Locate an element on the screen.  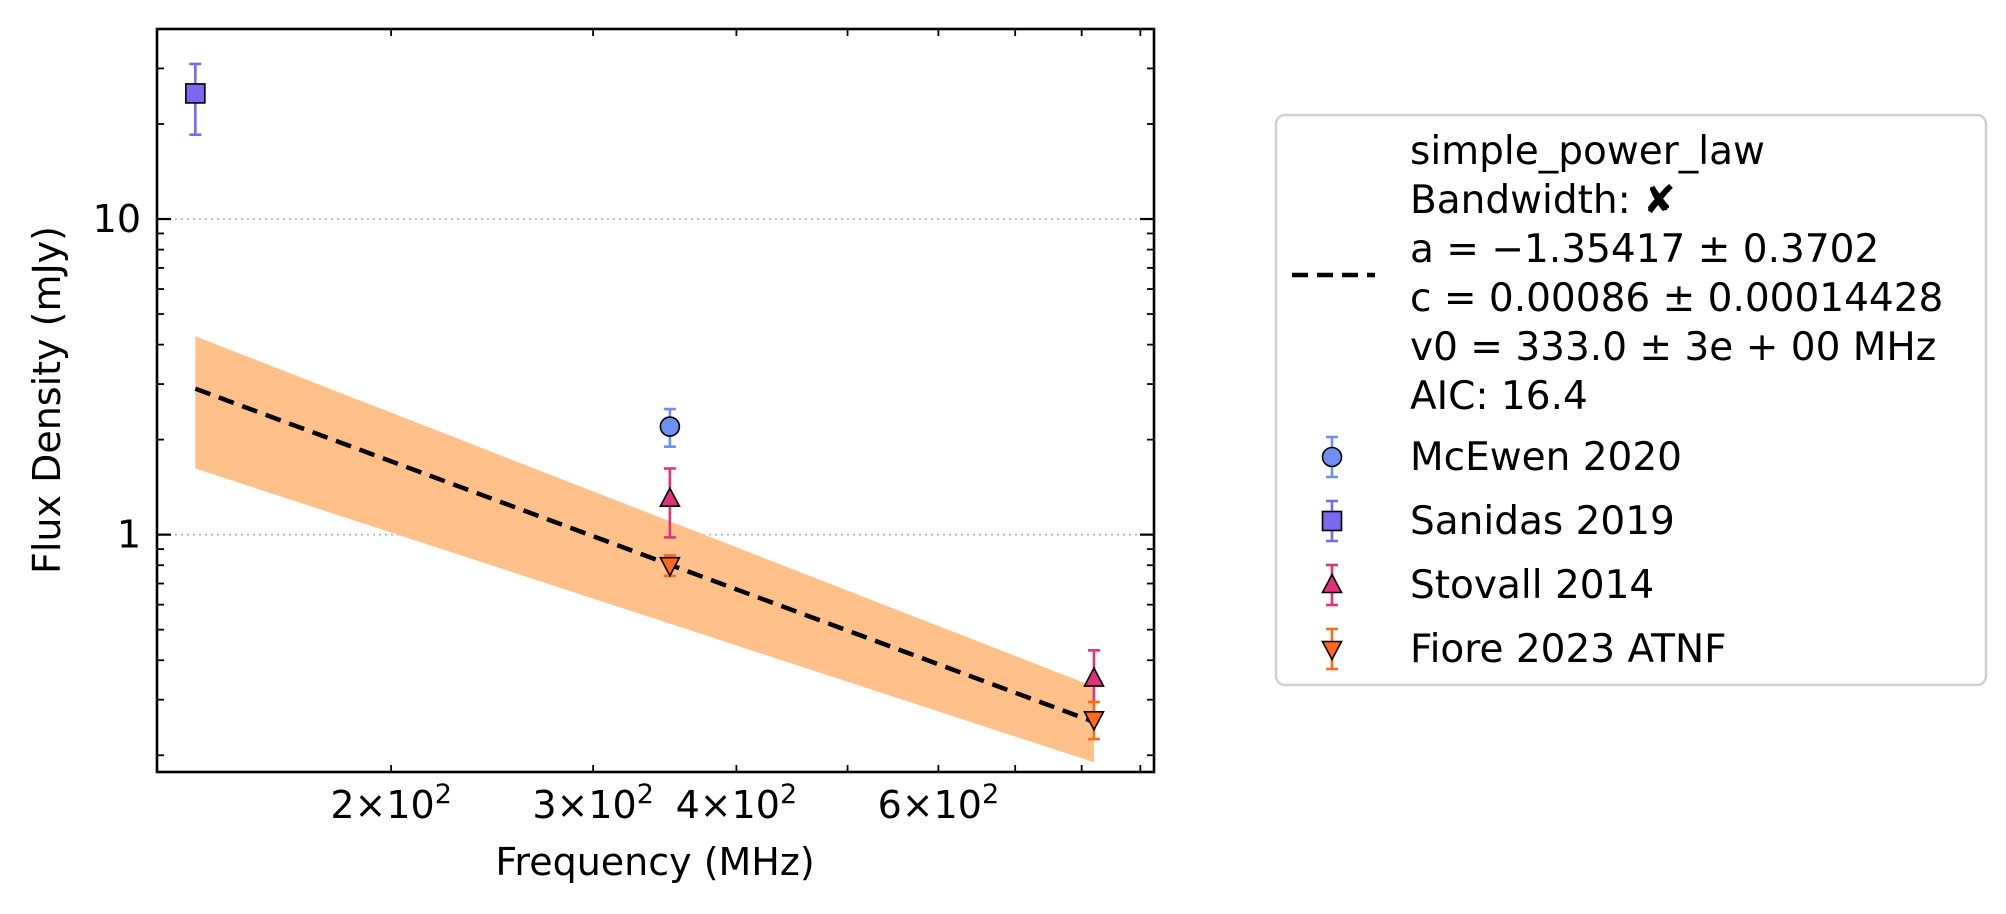
data-point-circle is located at coordinates (670, 426).